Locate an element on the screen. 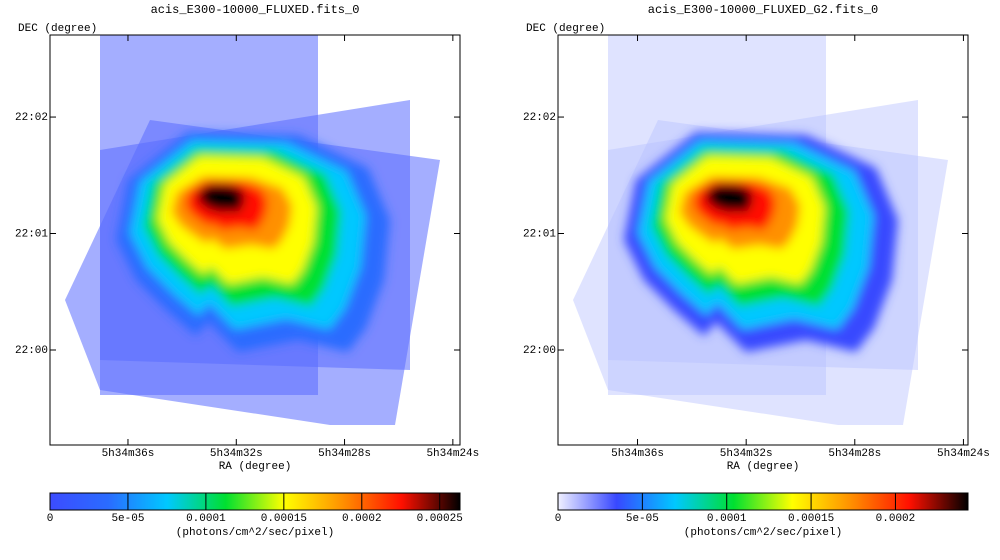 The width and height of the screenshot is (1000, 560). colorbar-tick-label: 0.00025 is located at coordinates (440, 519).